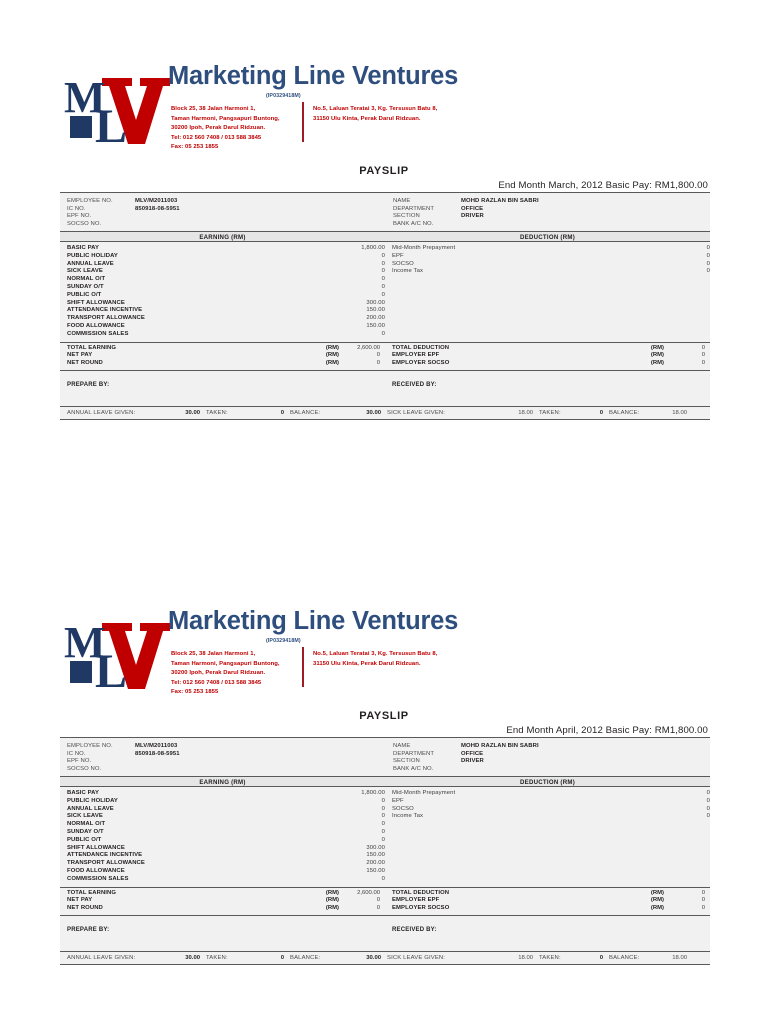  What do you see at coordinates (414, 385) in the screenshot?
I see `received-by-label: RECEIVED BY:` at bounding box center [414, 385].